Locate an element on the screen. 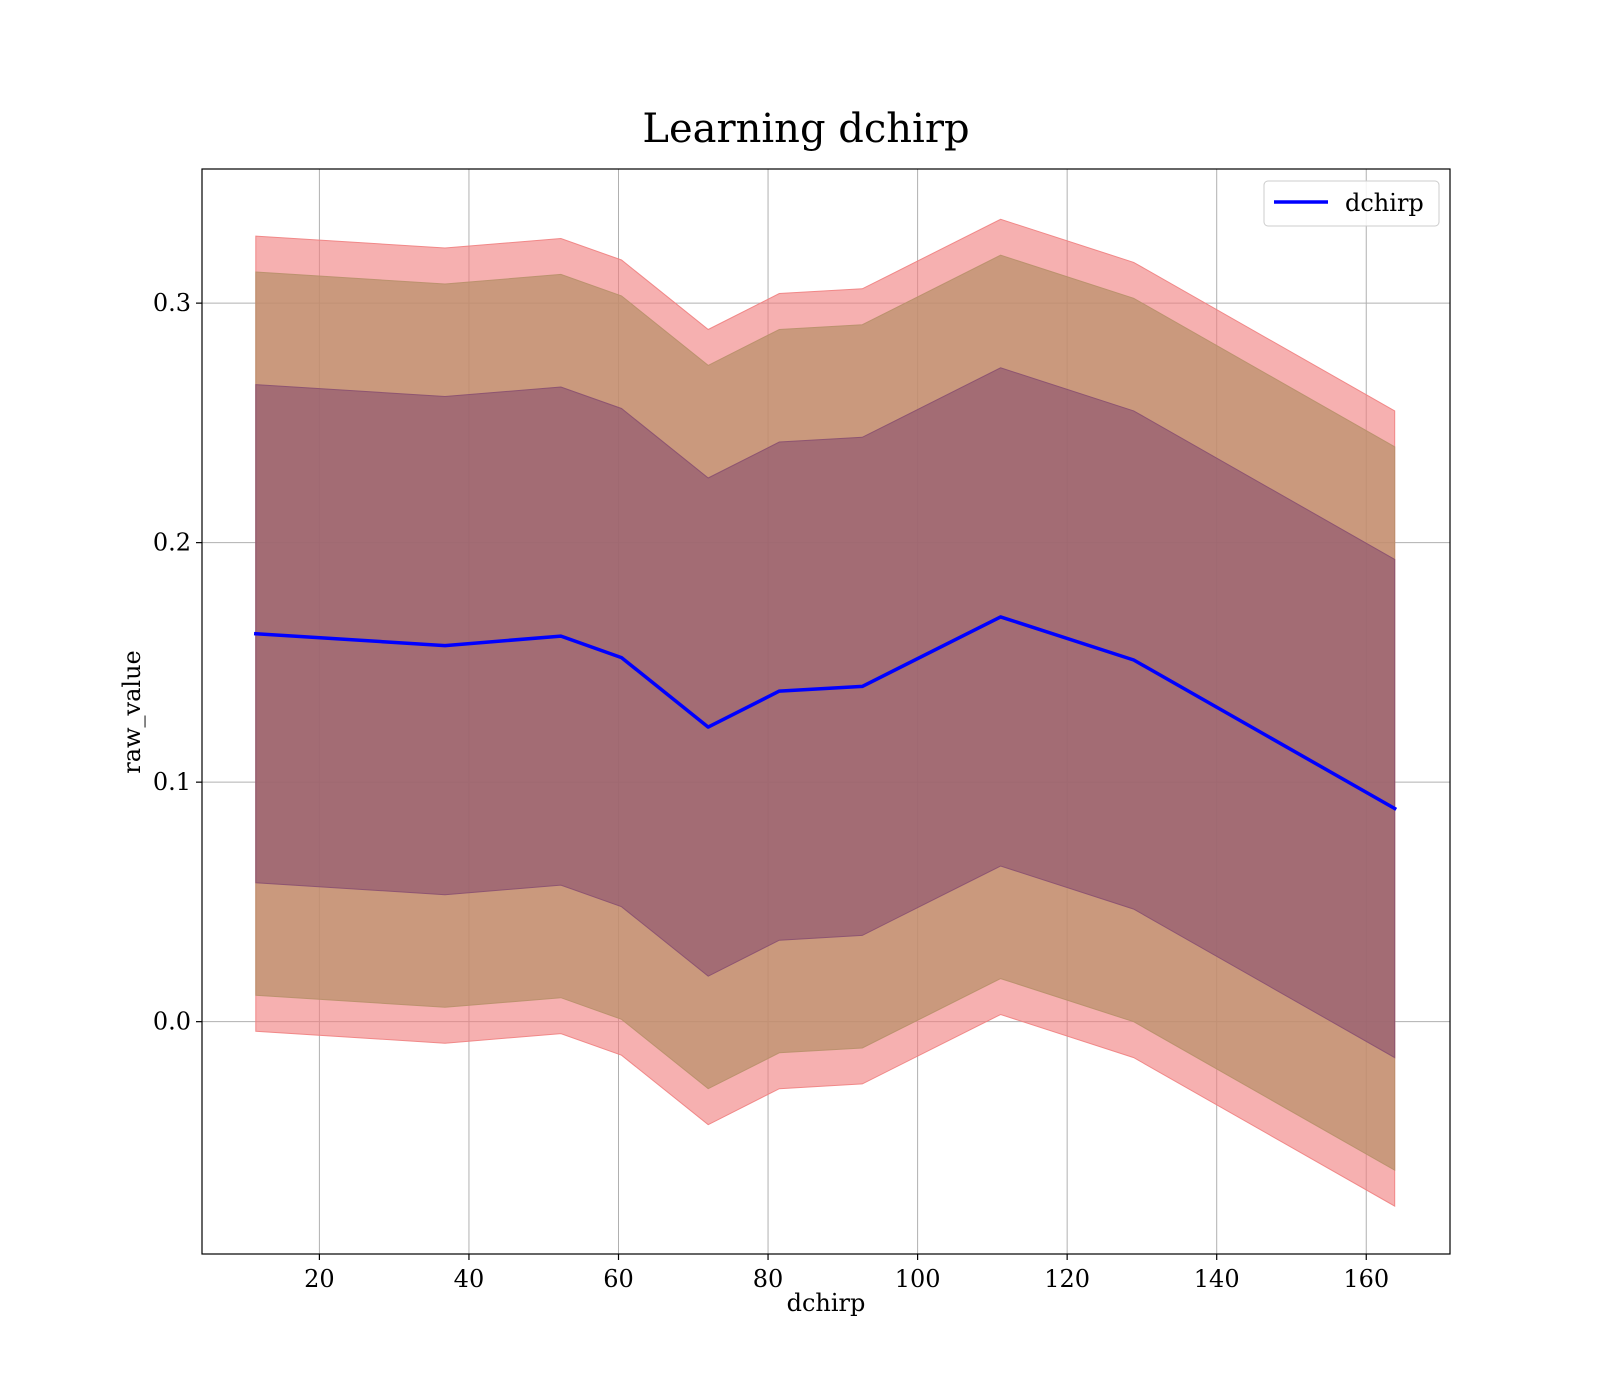 This screenshot has height=1400, width=1600. legend: dchirp is located at coordinates (1351, 203).